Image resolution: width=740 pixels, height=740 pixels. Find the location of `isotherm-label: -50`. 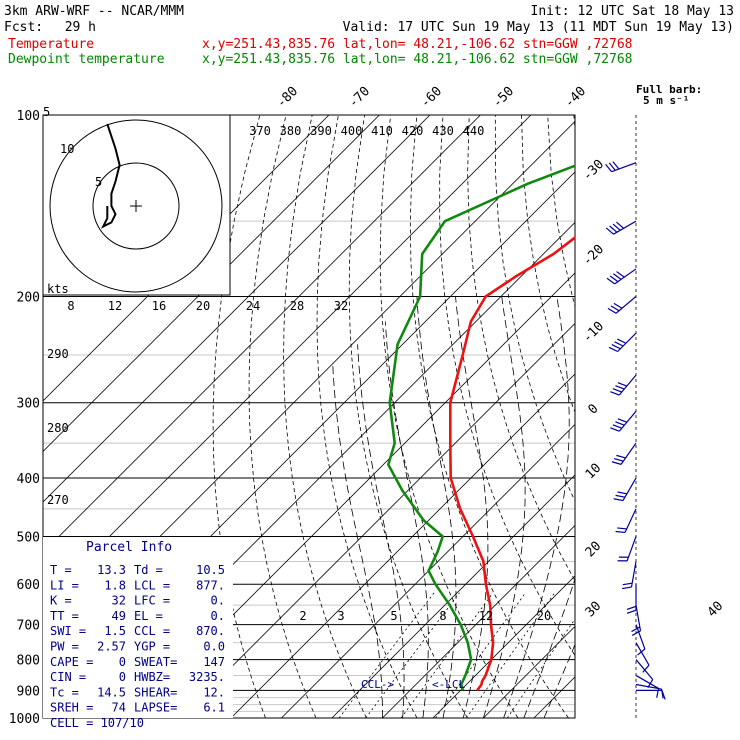

isotherm-label: -50 is located at coordinates (503, 97).